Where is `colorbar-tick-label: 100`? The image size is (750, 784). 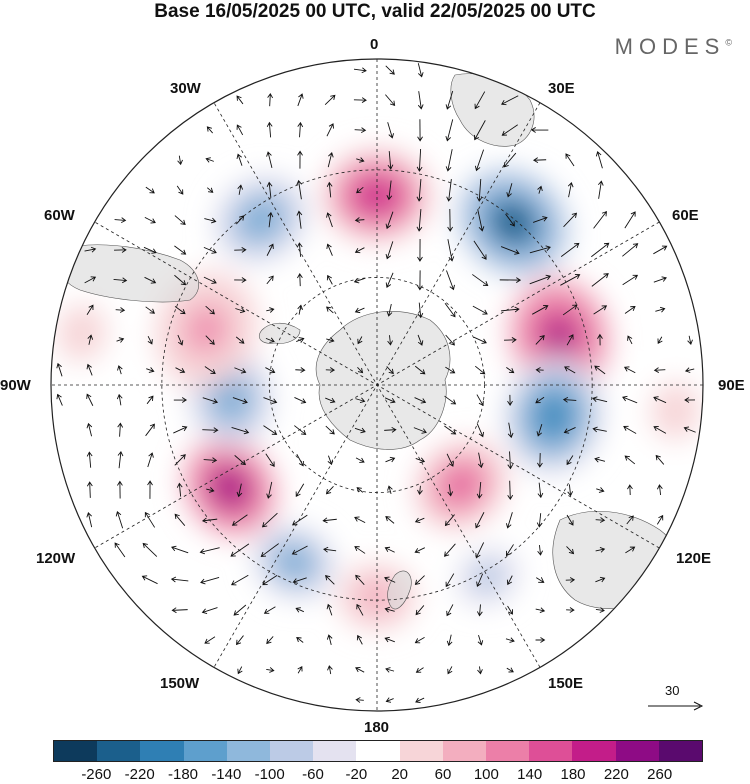 colorbar-tick-label: 100 is located at coordinates (486, 774).